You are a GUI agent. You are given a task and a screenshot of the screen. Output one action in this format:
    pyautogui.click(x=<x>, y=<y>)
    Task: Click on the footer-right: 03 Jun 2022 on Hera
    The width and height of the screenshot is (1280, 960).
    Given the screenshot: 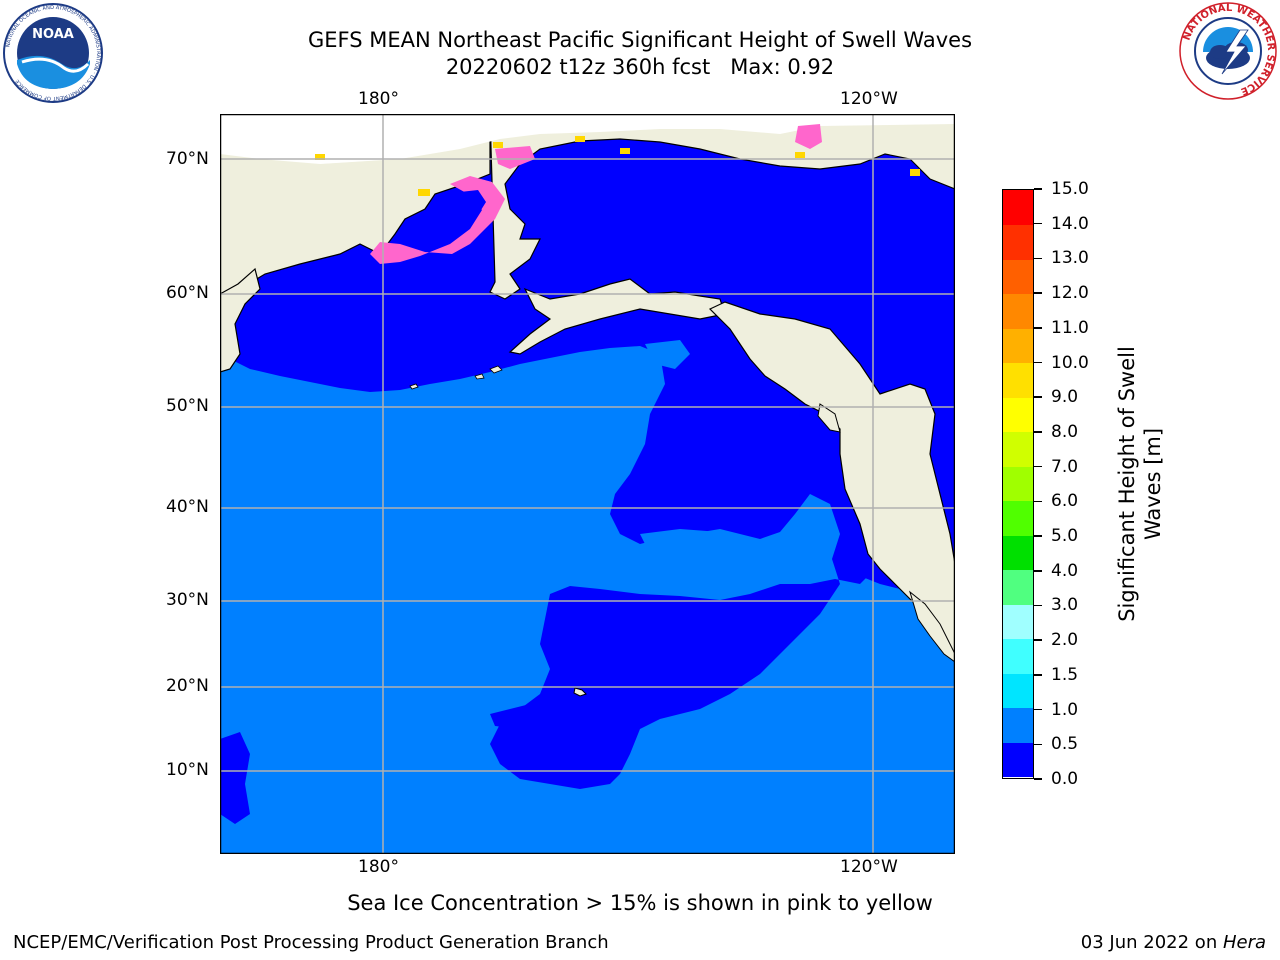 What is the action you would take?
    pyautogui.click(x=1173, y=942)
    